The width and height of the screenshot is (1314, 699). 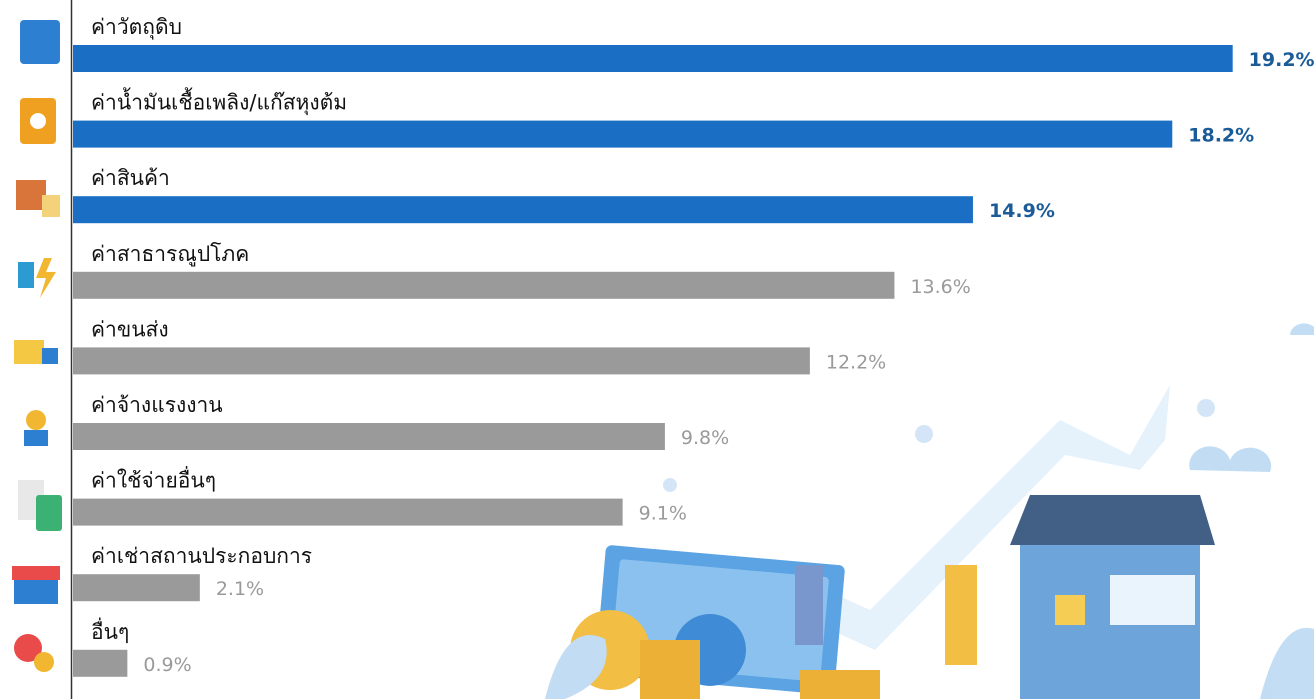 I want to click on category-label: ค่าใช้จ่ายอื่นๆ, so click(x=153, y=479).